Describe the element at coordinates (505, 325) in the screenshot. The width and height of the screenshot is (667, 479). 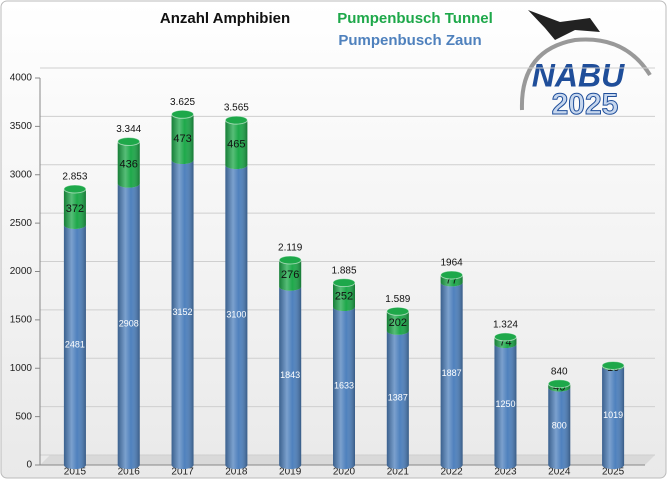
I see `total-label: 1.324` at that location.